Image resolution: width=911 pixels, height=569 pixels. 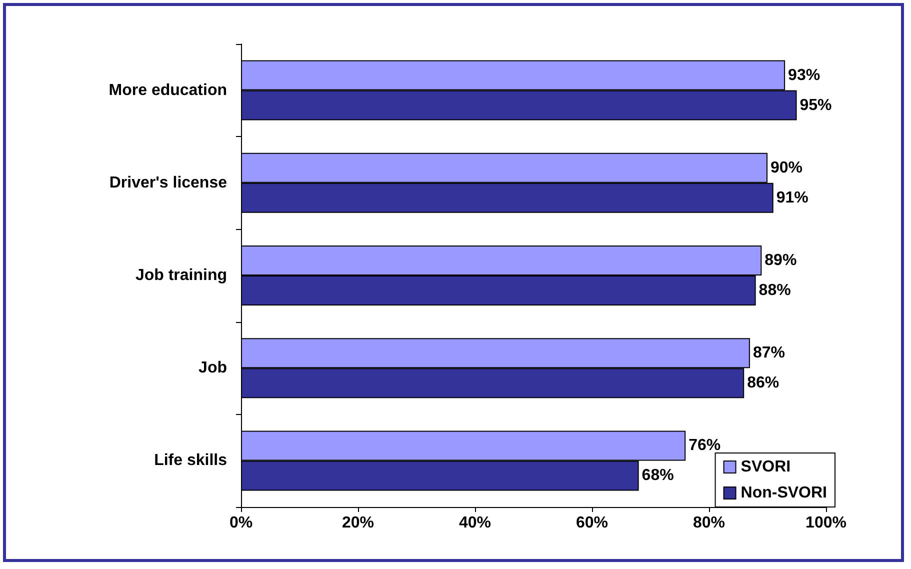 What do you see at coordinates (709, 523) in the screenshot?
I see `x-tick-label: 80%` at bounding box center [709, 523].